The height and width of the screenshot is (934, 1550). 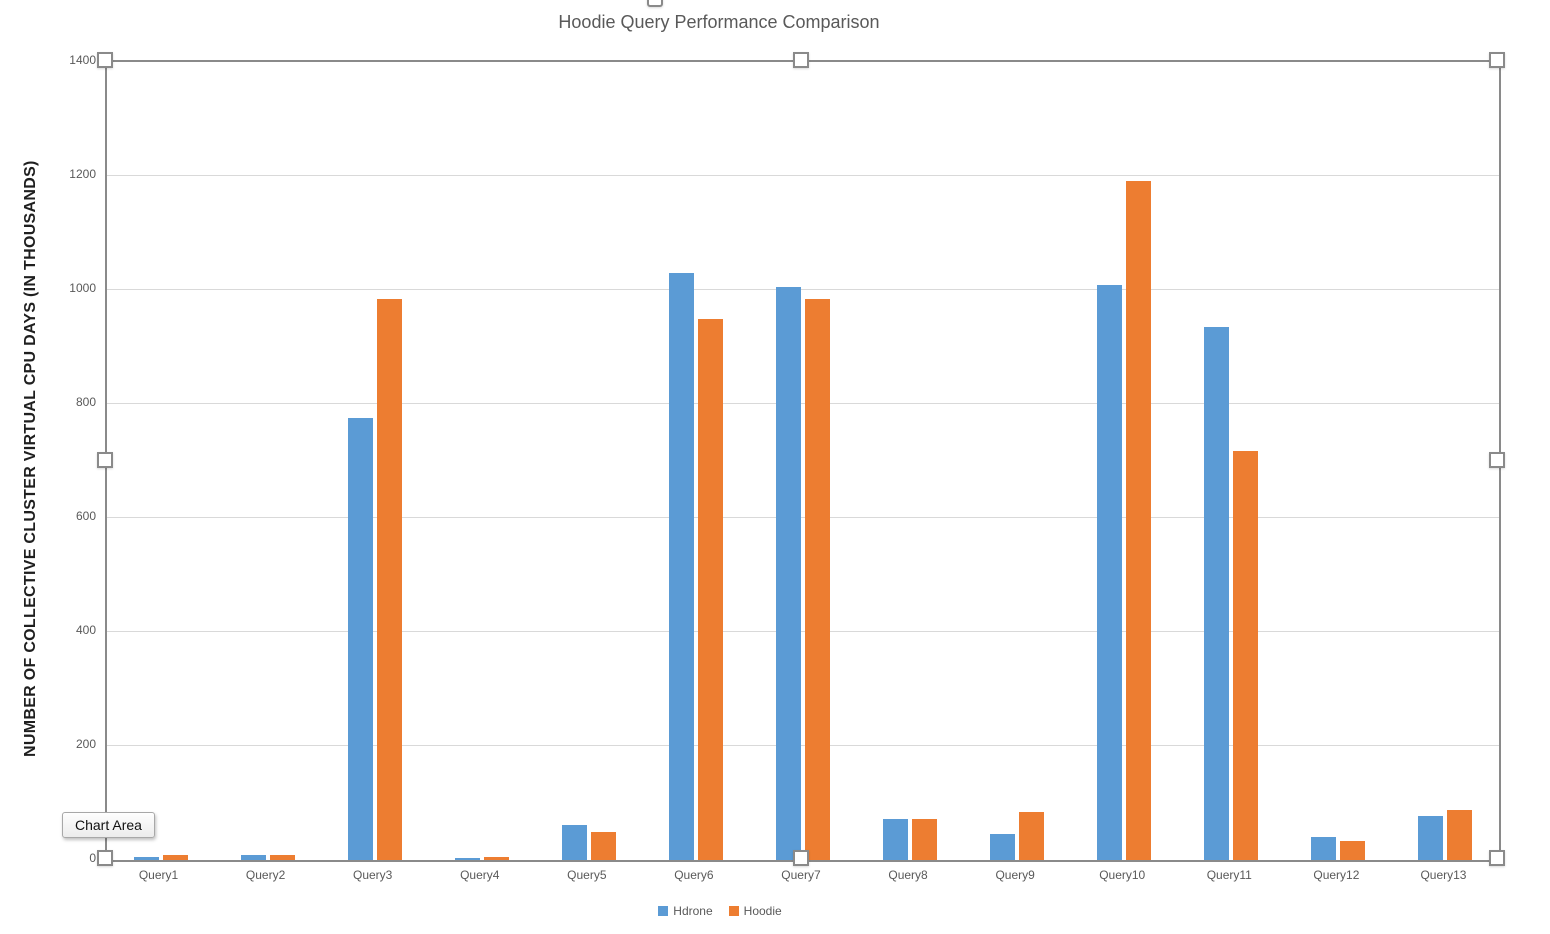 What do you see at coordinates (146, 858) in the screenshot?
I see `bar-hdrone-query1` at bounding box center [146, 858].